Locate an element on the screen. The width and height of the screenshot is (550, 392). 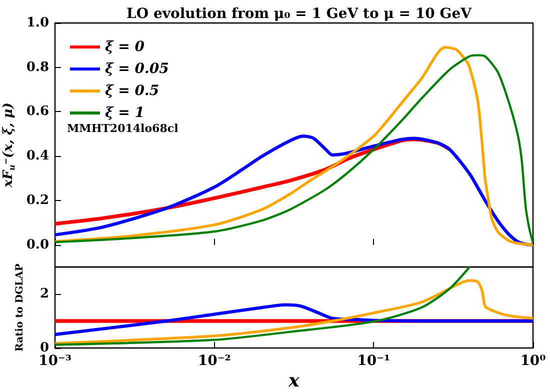
legend-label: ξ = 1 is located at coordinates (125, 113).